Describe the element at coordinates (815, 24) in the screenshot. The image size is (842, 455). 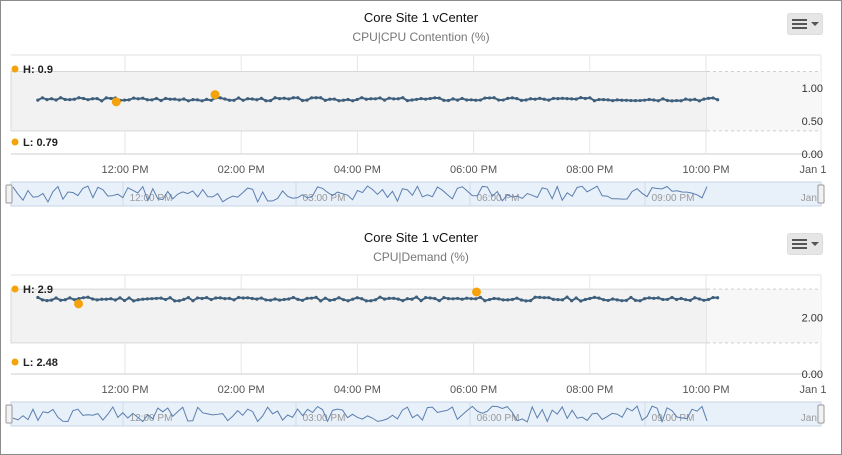
I see `chevron-down-icon` at that location.